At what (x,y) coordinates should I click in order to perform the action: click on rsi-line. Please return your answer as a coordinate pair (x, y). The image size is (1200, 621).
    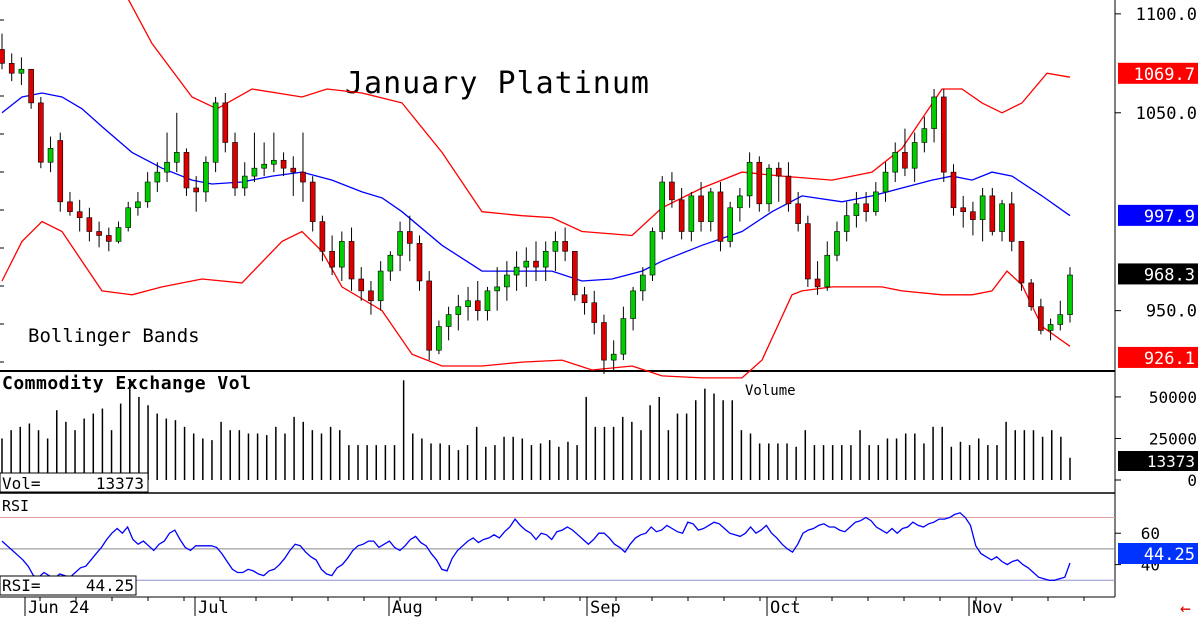
    Looking at the image, I should click on (536, 546).